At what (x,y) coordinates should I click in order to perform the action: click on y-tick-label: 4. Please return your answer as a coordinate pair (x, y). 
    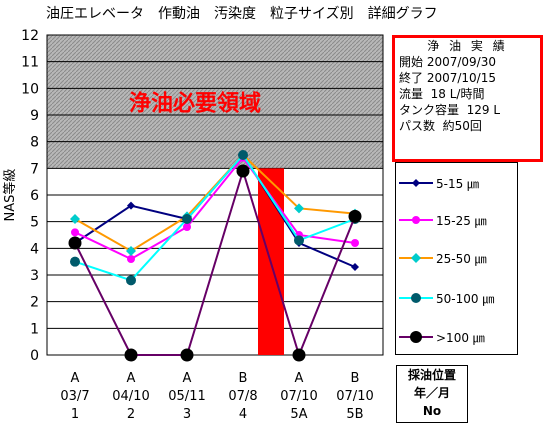
    Looking at the image, I should click on (34, 249).